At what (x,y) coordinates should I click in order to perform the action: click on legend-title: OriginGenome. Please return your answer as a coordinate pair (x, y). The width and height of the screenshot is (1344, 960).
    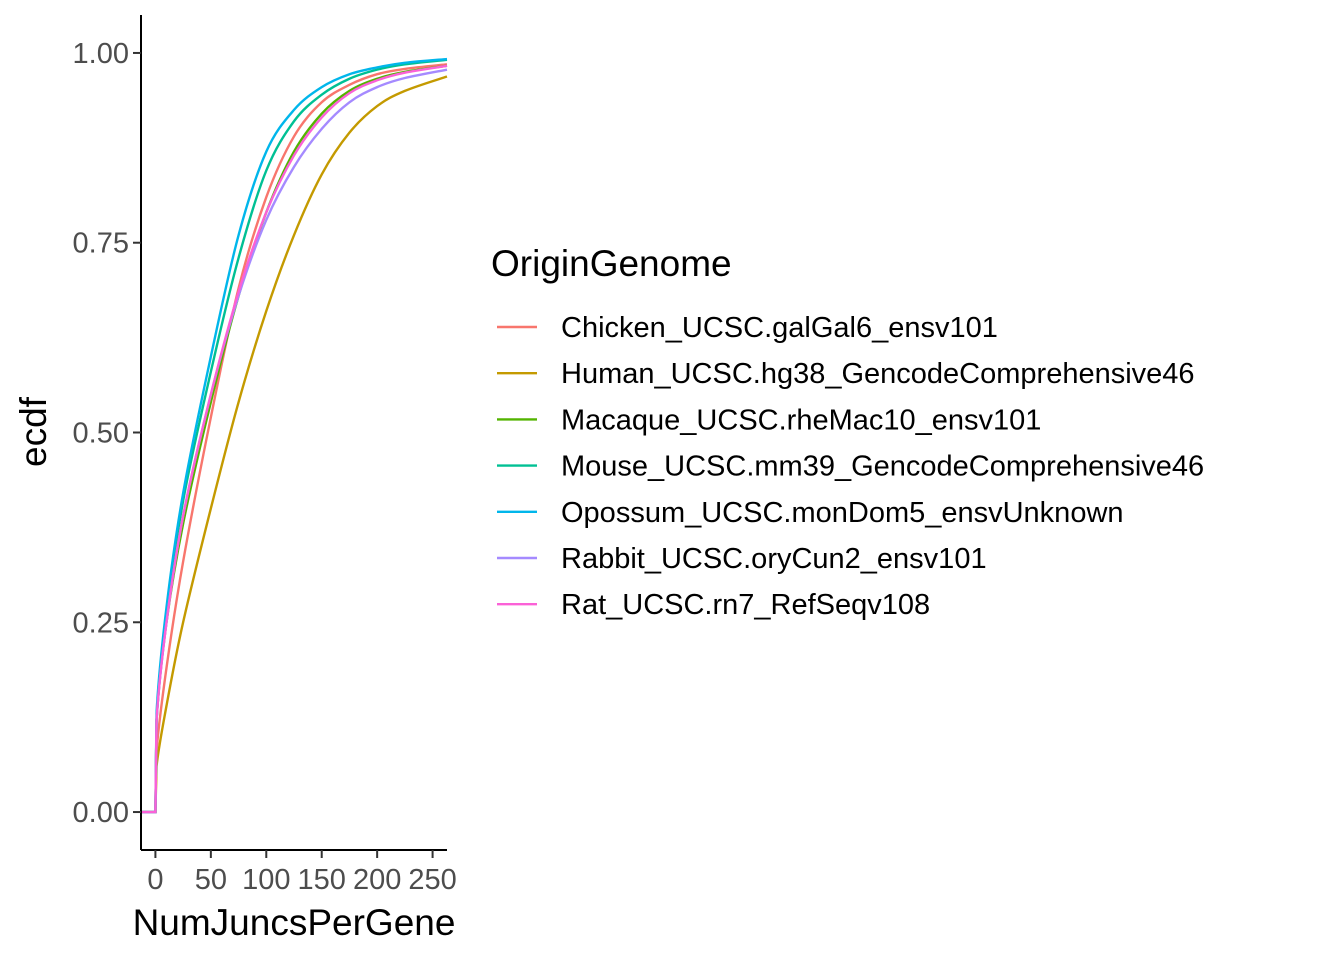
    Looking at the image, I should click on (611, 263).